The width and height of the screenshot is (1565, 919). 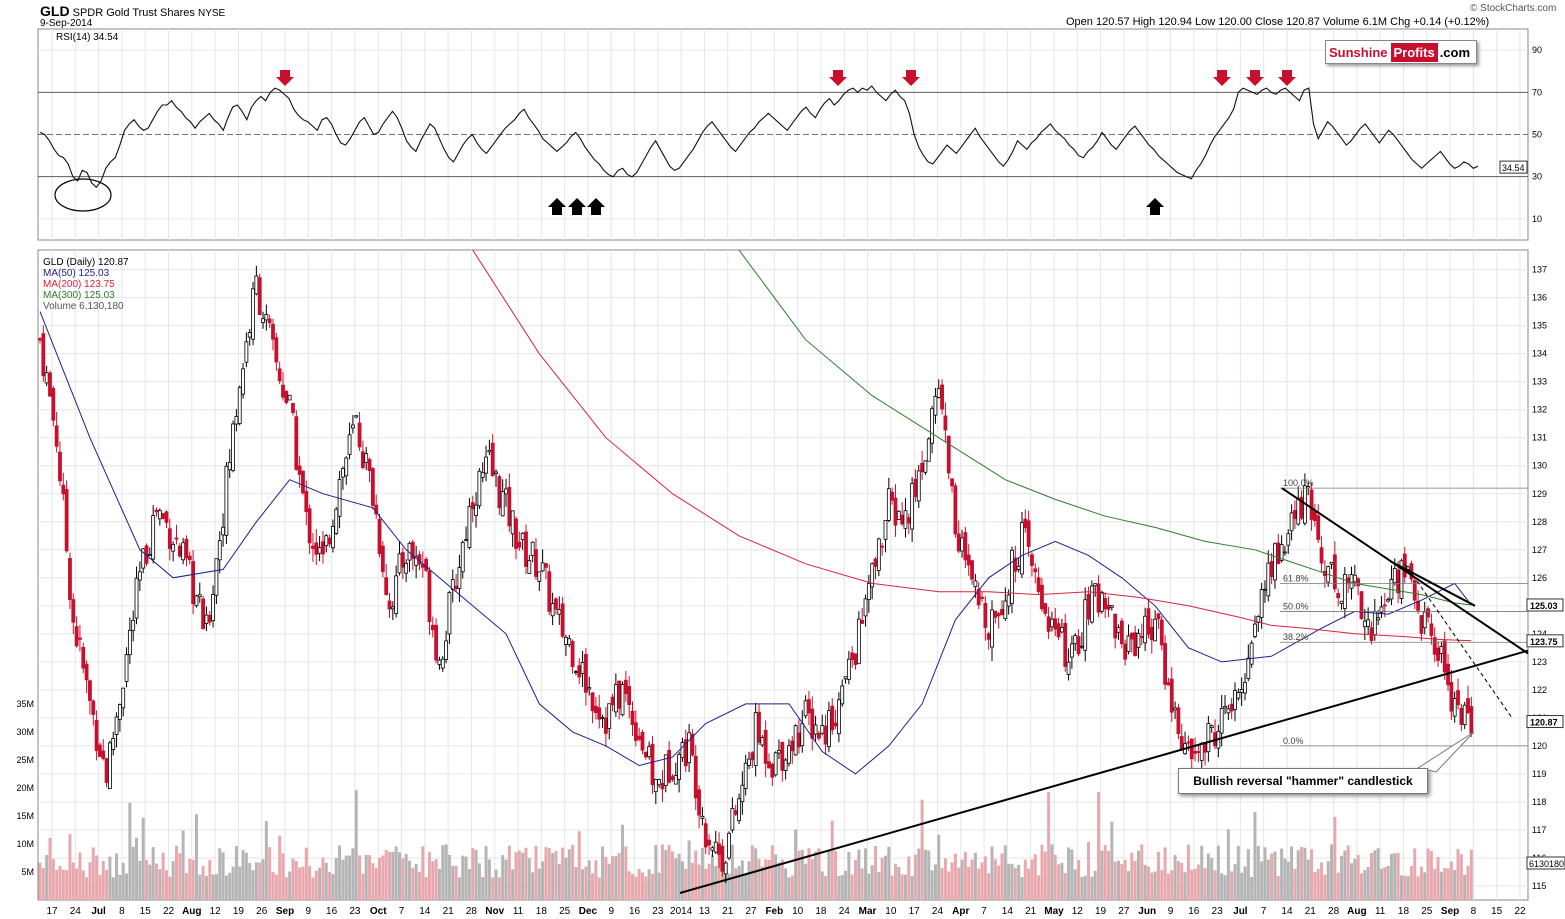 I want to click on x-tick-label: 28, so click(x=472, y=911).